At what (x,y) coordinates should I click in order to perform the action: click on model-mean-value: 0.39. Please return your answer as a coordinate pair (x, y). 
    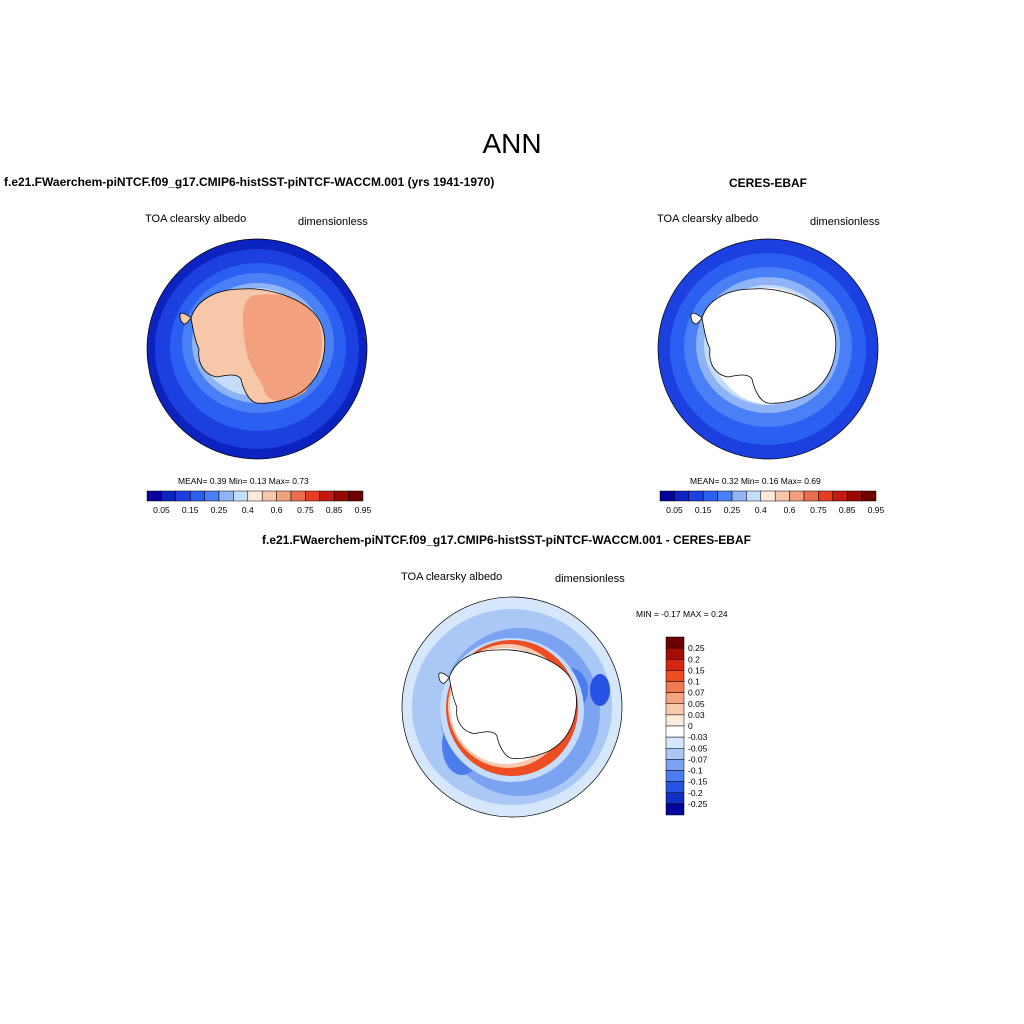
    Looking at the image, I should click on (218, 481).